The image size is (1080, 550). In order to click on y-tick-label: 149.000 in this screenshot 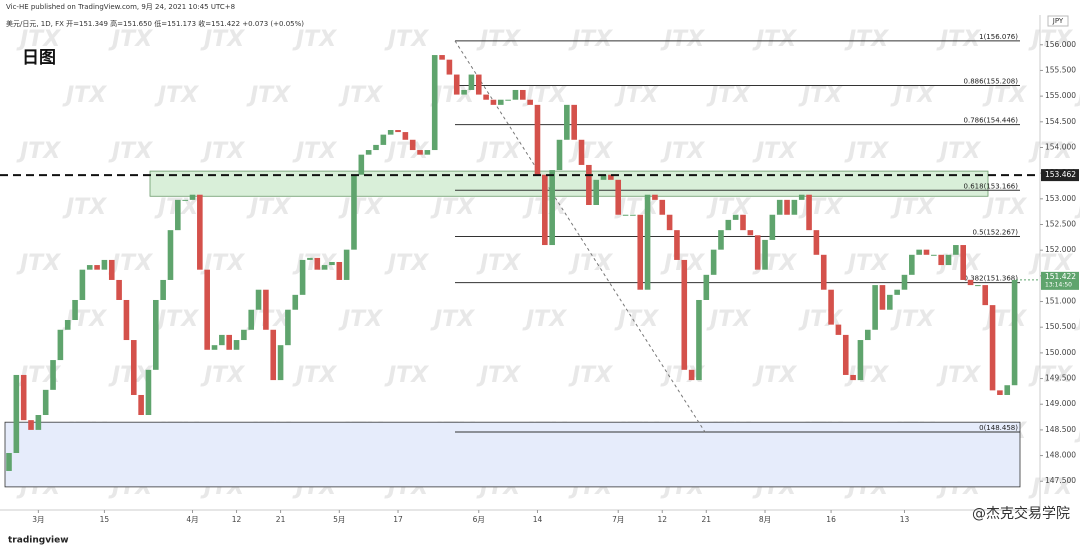, I will do `click(1060, 403)`.